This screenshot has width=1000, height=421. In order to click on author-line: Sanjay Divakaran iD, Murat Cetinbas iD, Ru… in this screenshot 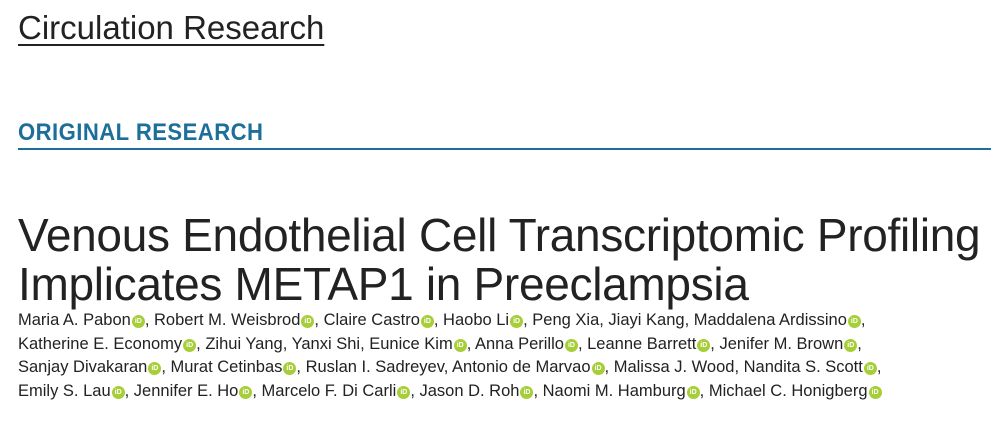, I will do `click(505, 368)`.